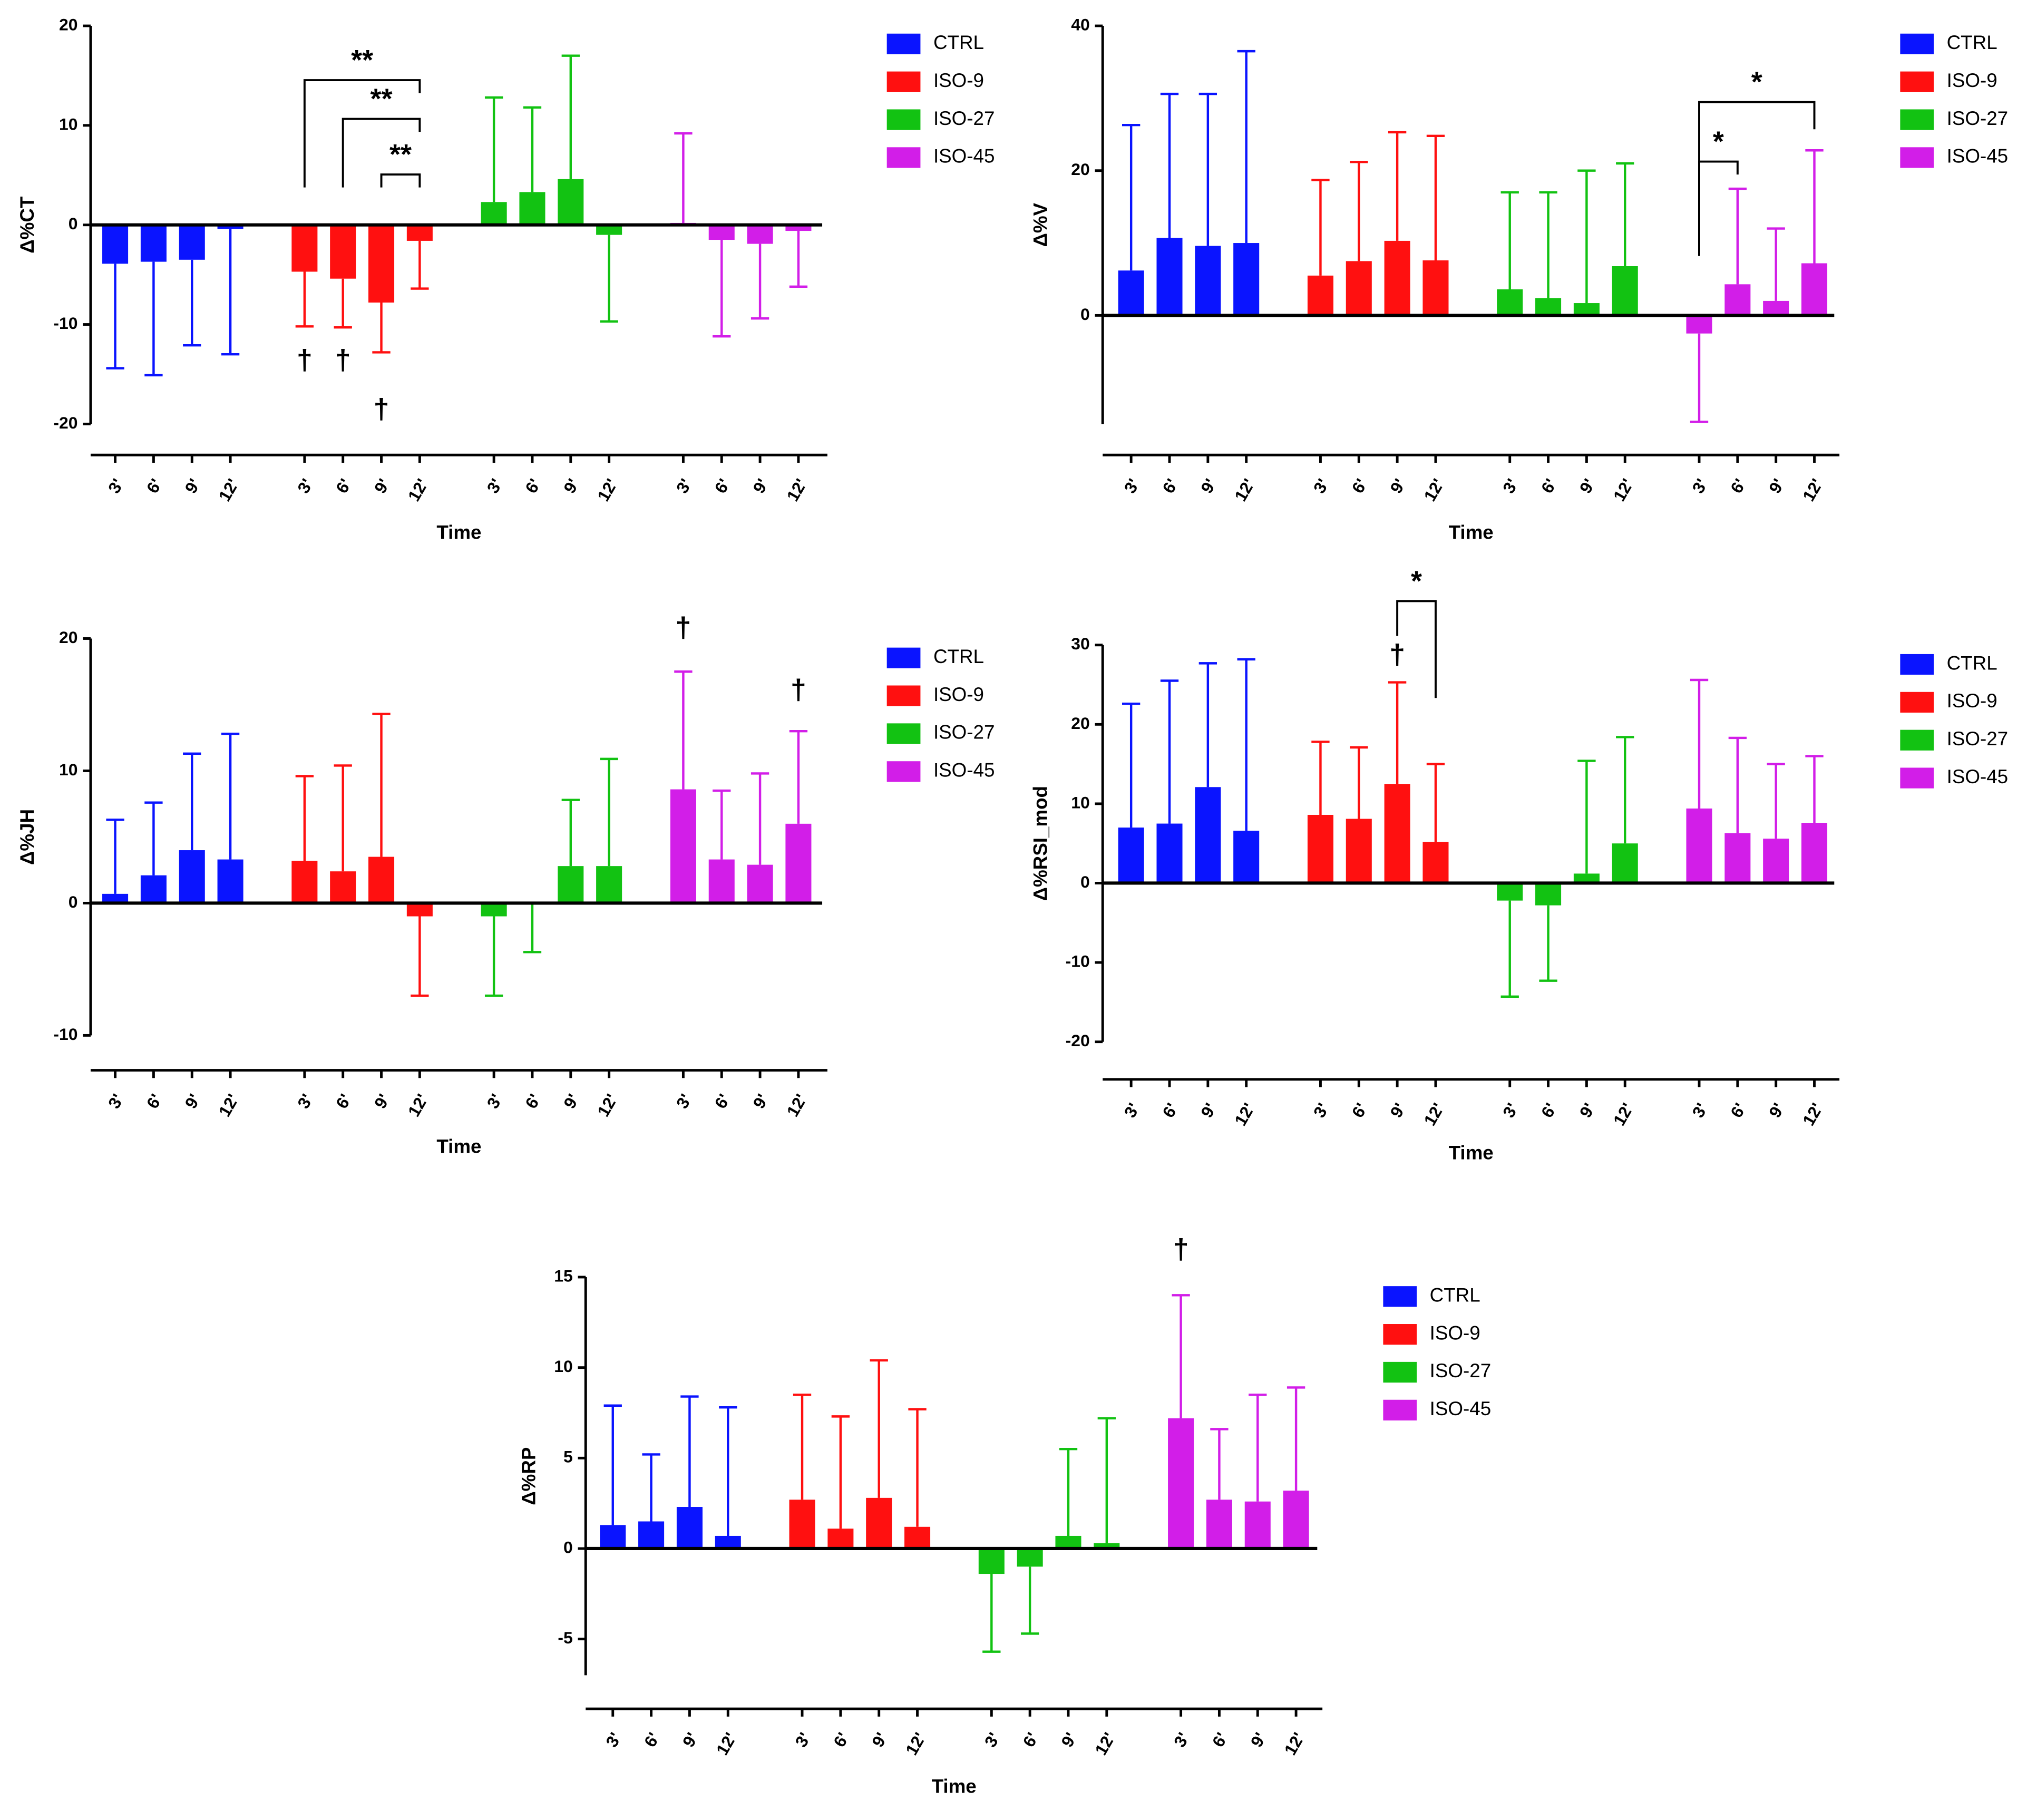 This screenshot has width=2027, height=1820. Describe the element at coordinates (568, 1456) in the screenshot. I see `y-tick-label: 5` at that location.